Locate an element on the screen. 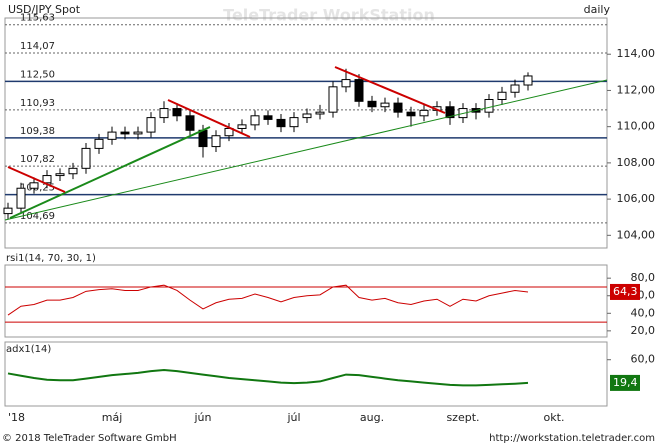  adx-panel is located at coordinates (306, 374).